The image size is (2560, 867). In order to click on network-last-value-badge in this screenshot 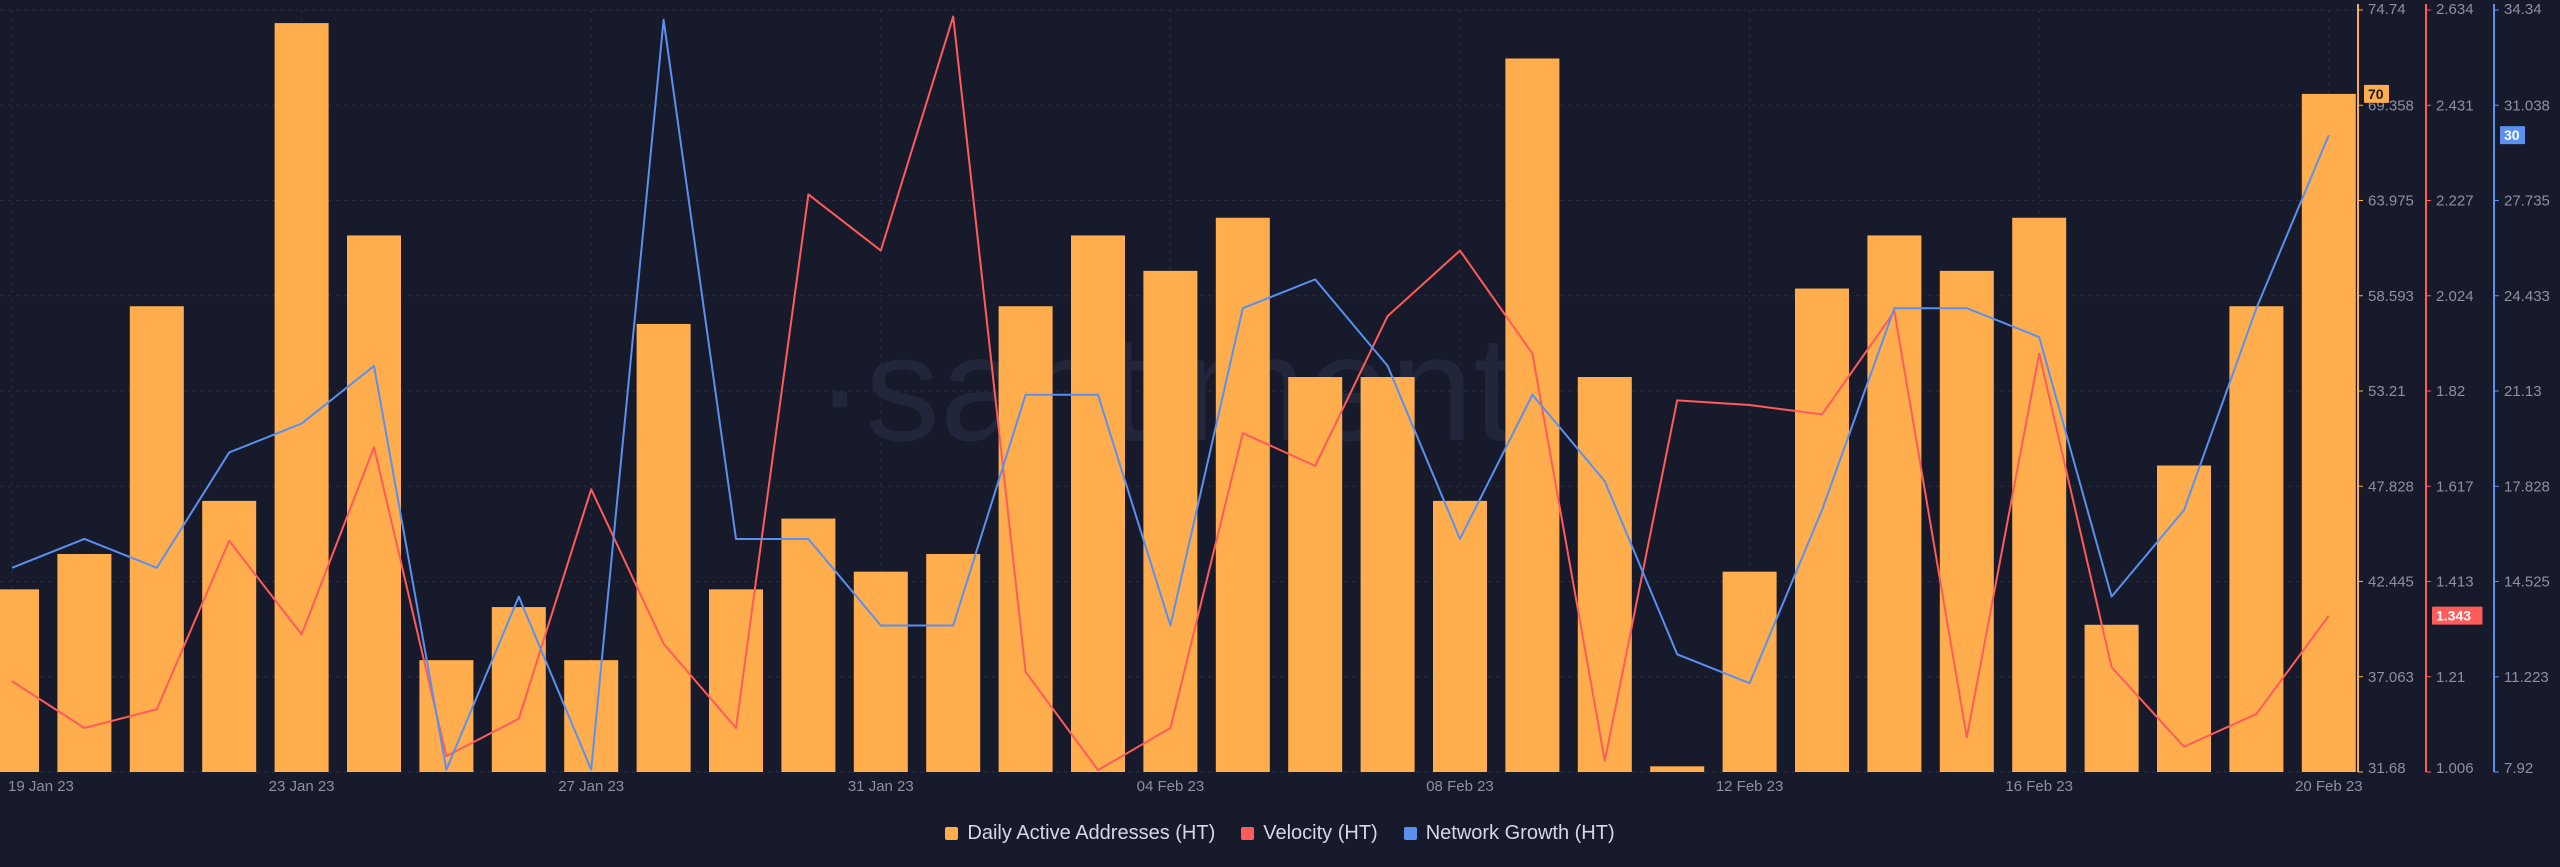, I will do `click(2512, 135)`.